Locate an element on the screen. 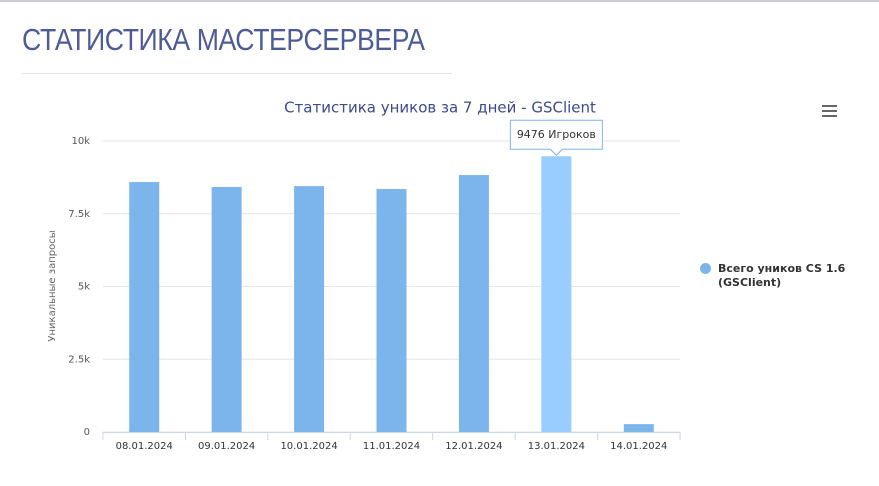 Image resolution: width=879 pixels, height=486 pixels. y-tick-label: 7.5k is located at coordinates (79, 214).